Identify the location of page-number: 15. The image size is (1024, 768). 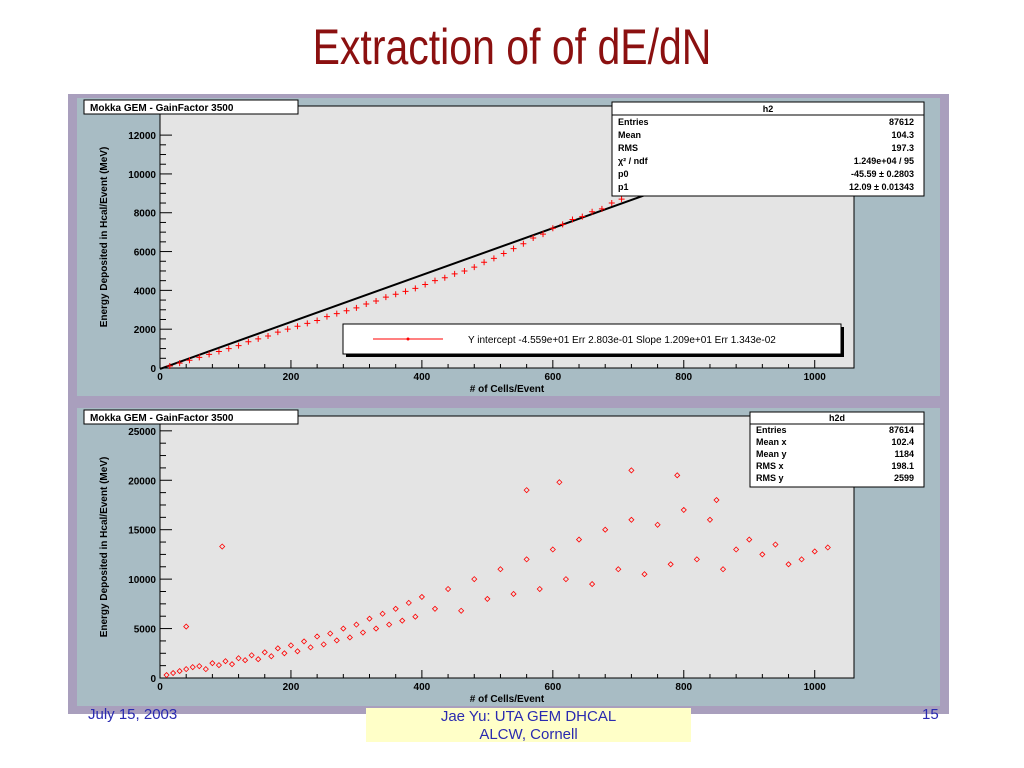
(930, 714).